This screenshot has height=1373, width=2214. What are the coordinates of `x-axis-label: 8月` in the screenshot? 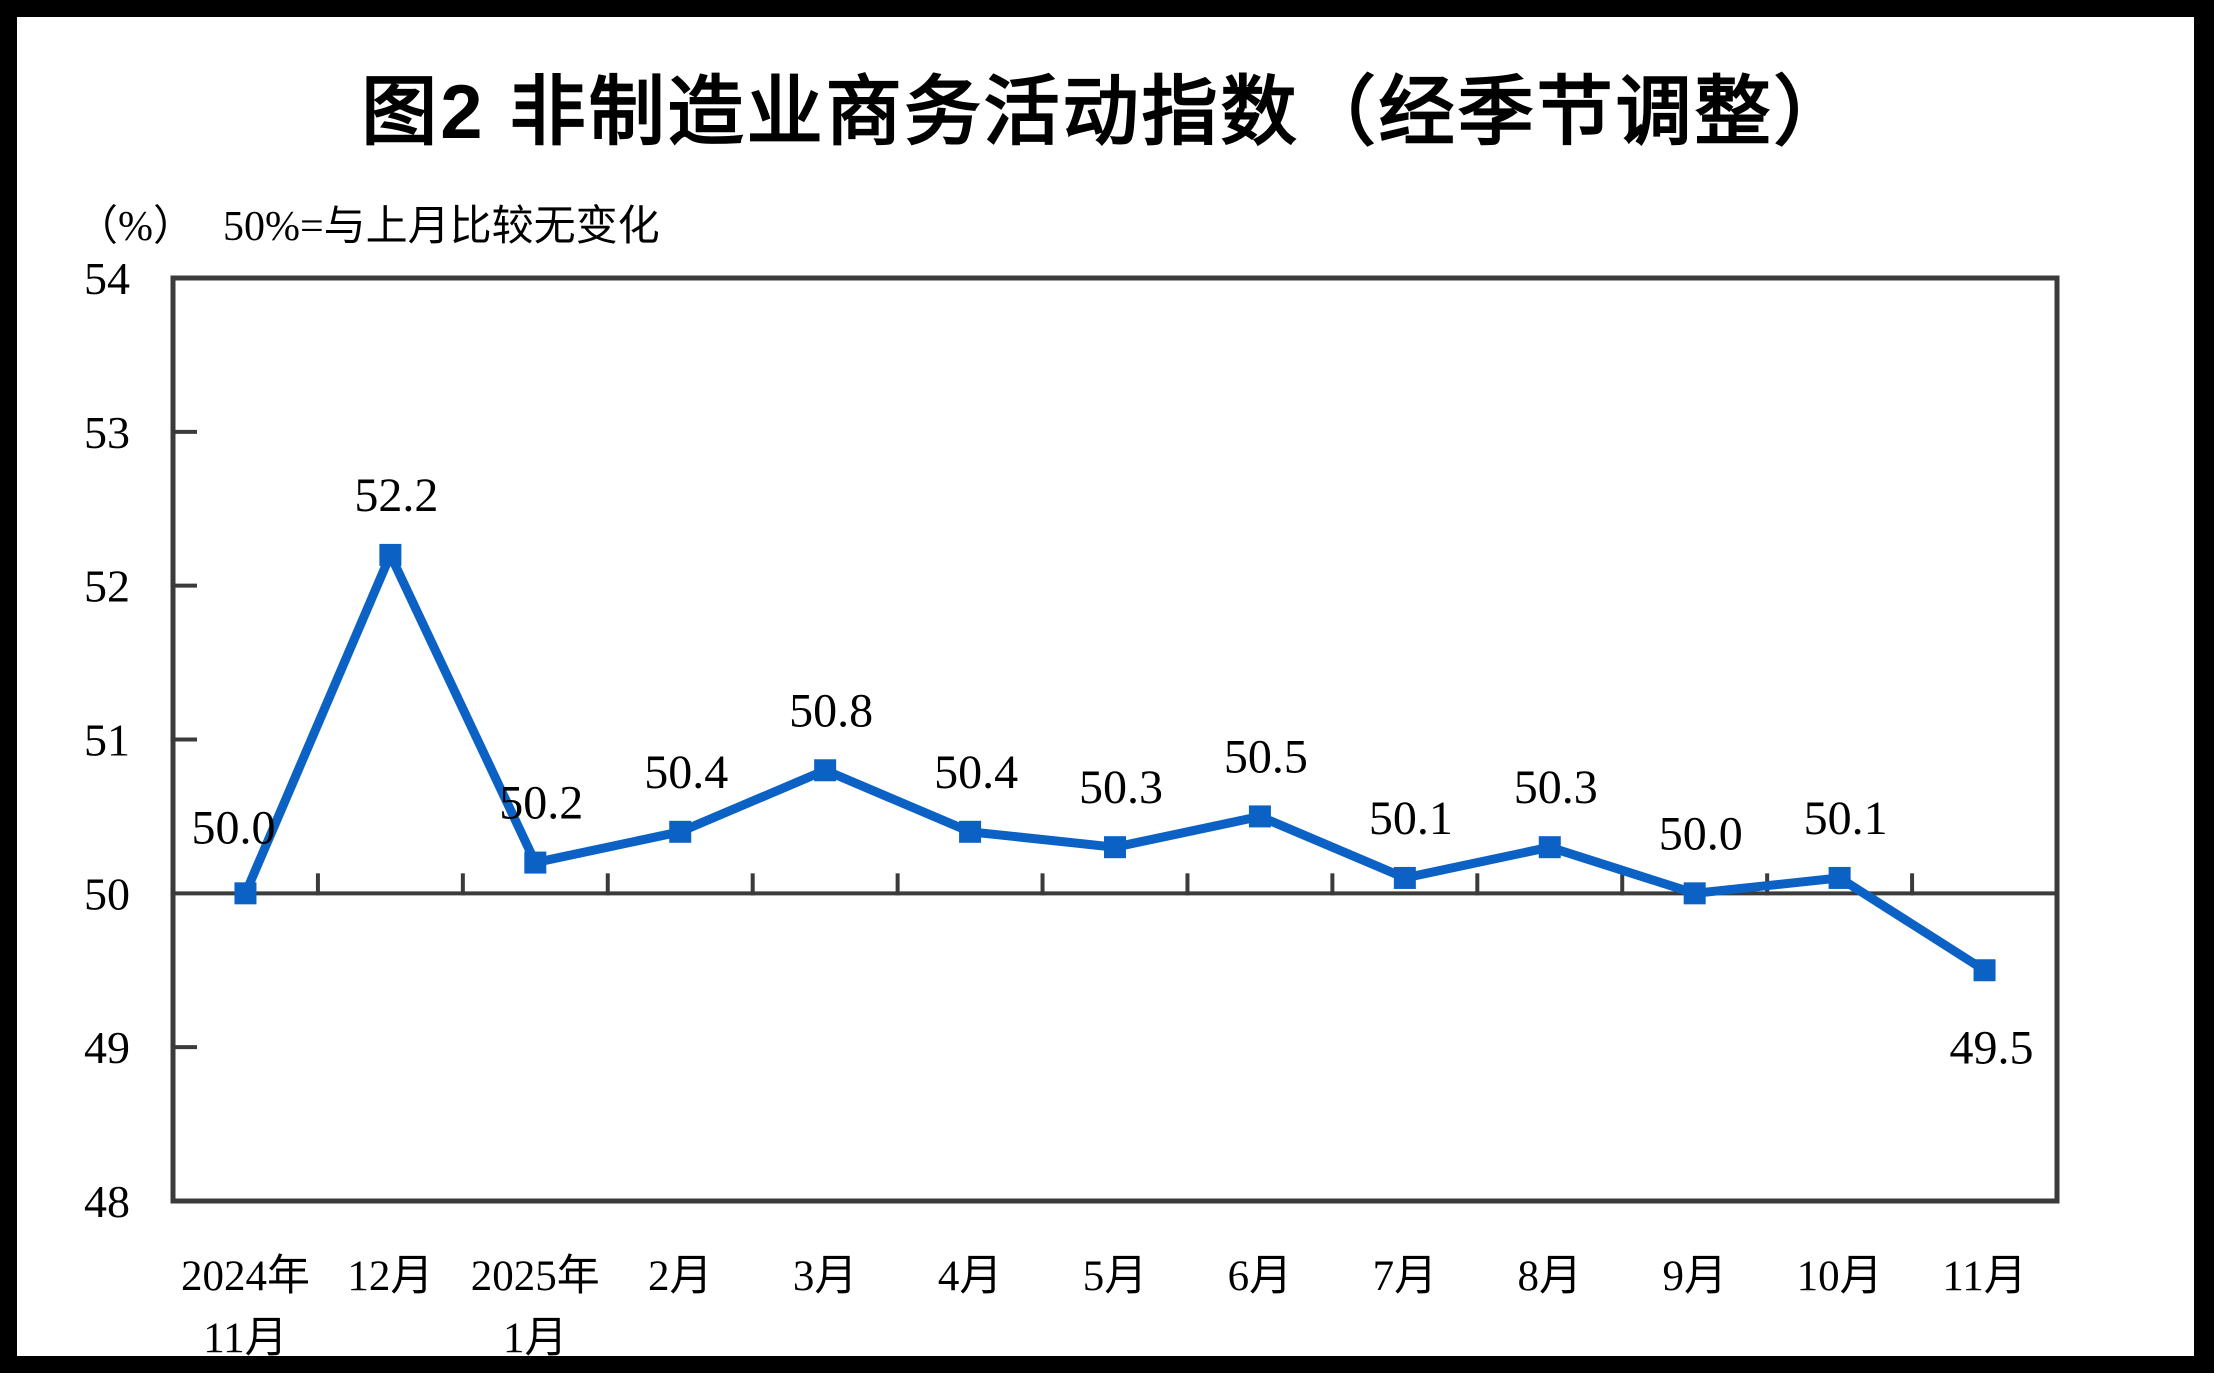 It's located at (1550, 1276).